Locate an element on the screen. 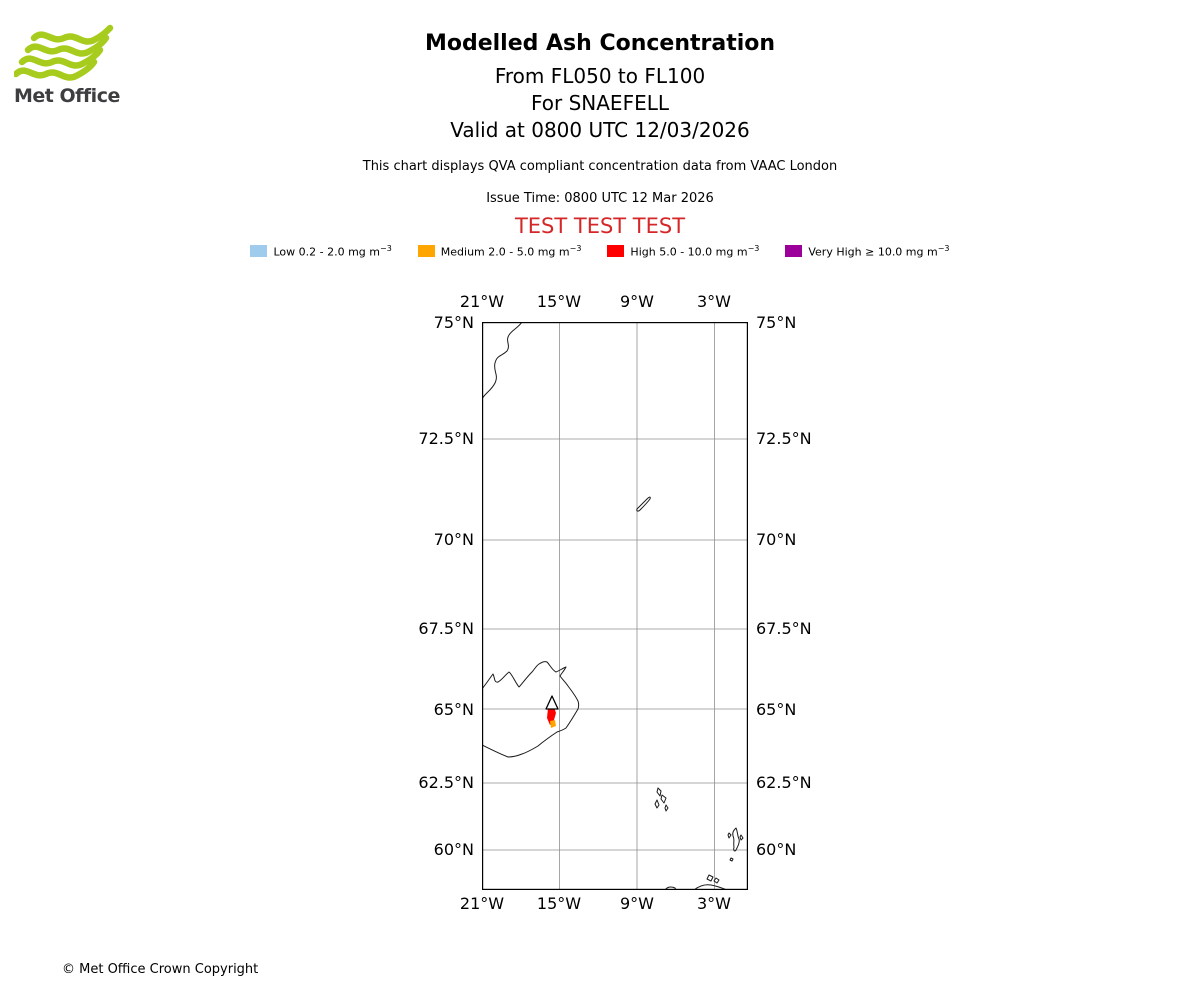  lon-label-bottom-3w: 3°W is located at coordinates (714, 903).